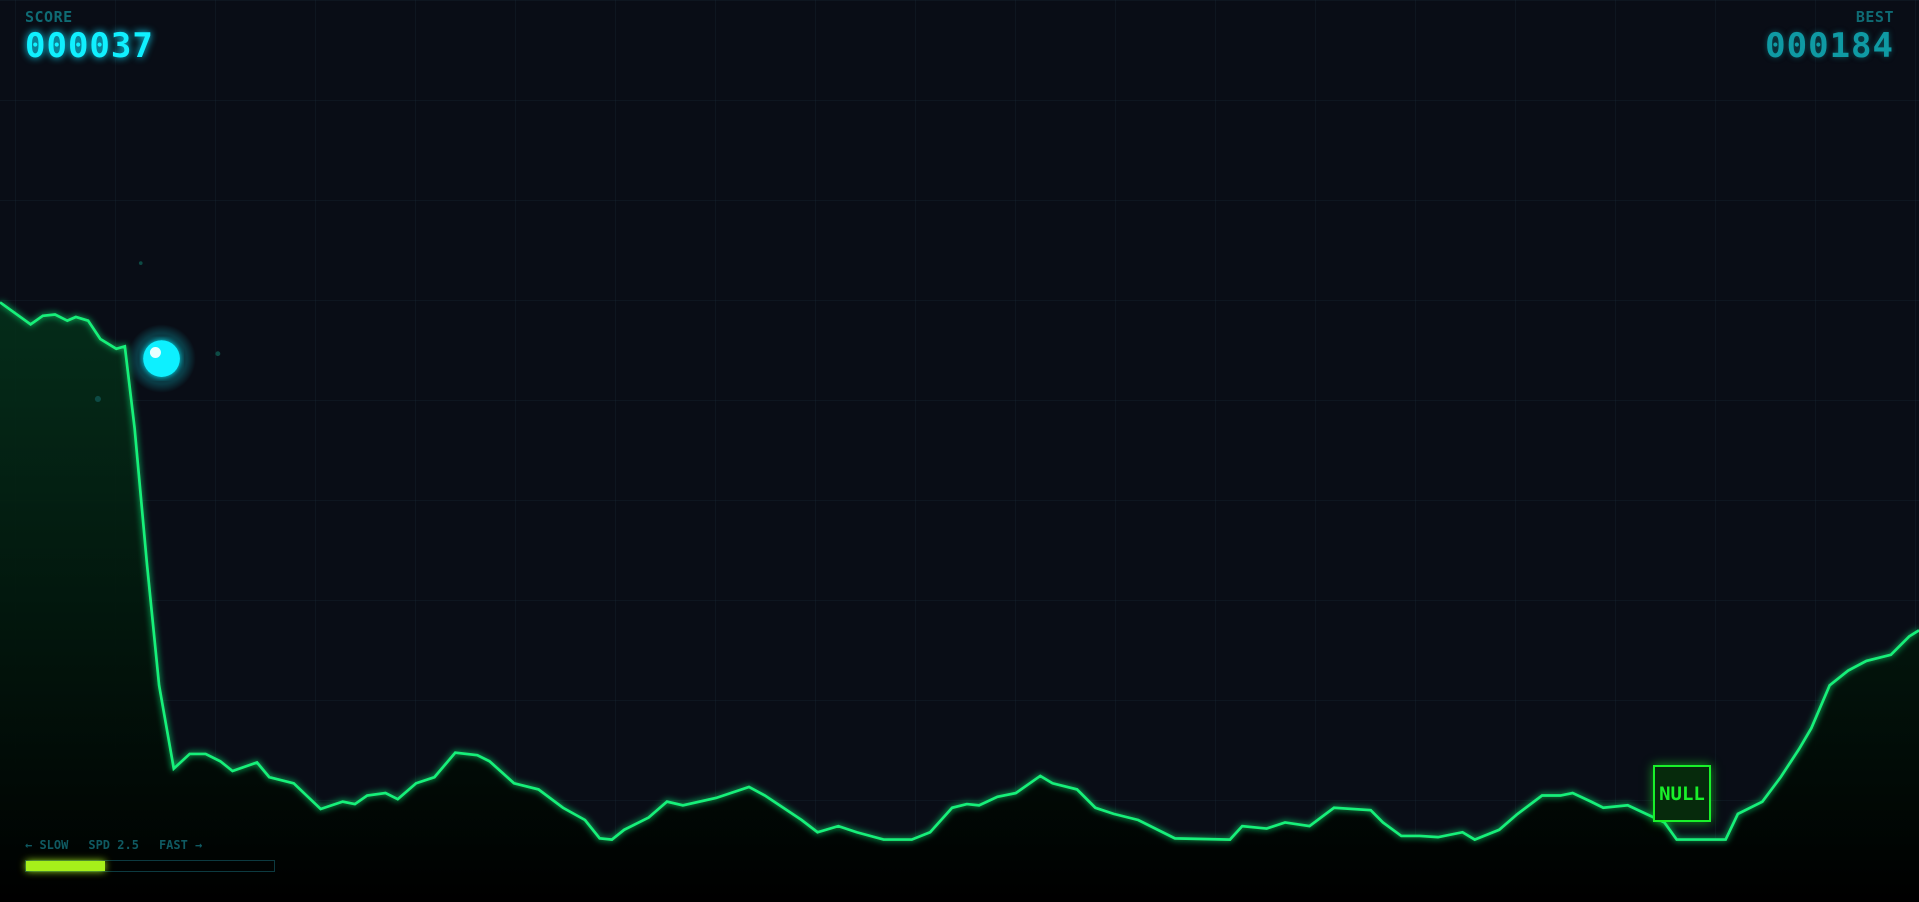 This screenshot has height=902, width=1919. I want to click on speed-slow-label: ← SLOW, so click(47, 845).